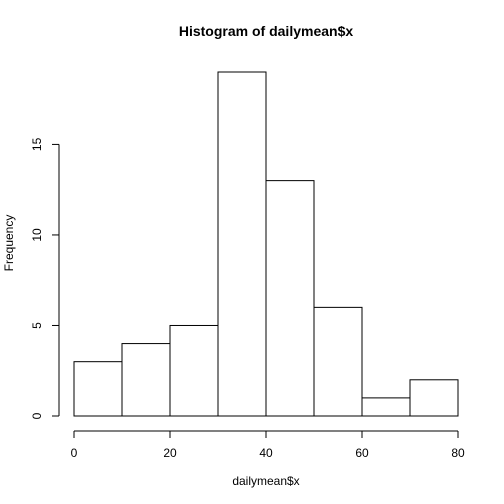  Describe the element at coordinates (37, 144) in the screenshot. I see `y-tick-label-3: 15` at that location.